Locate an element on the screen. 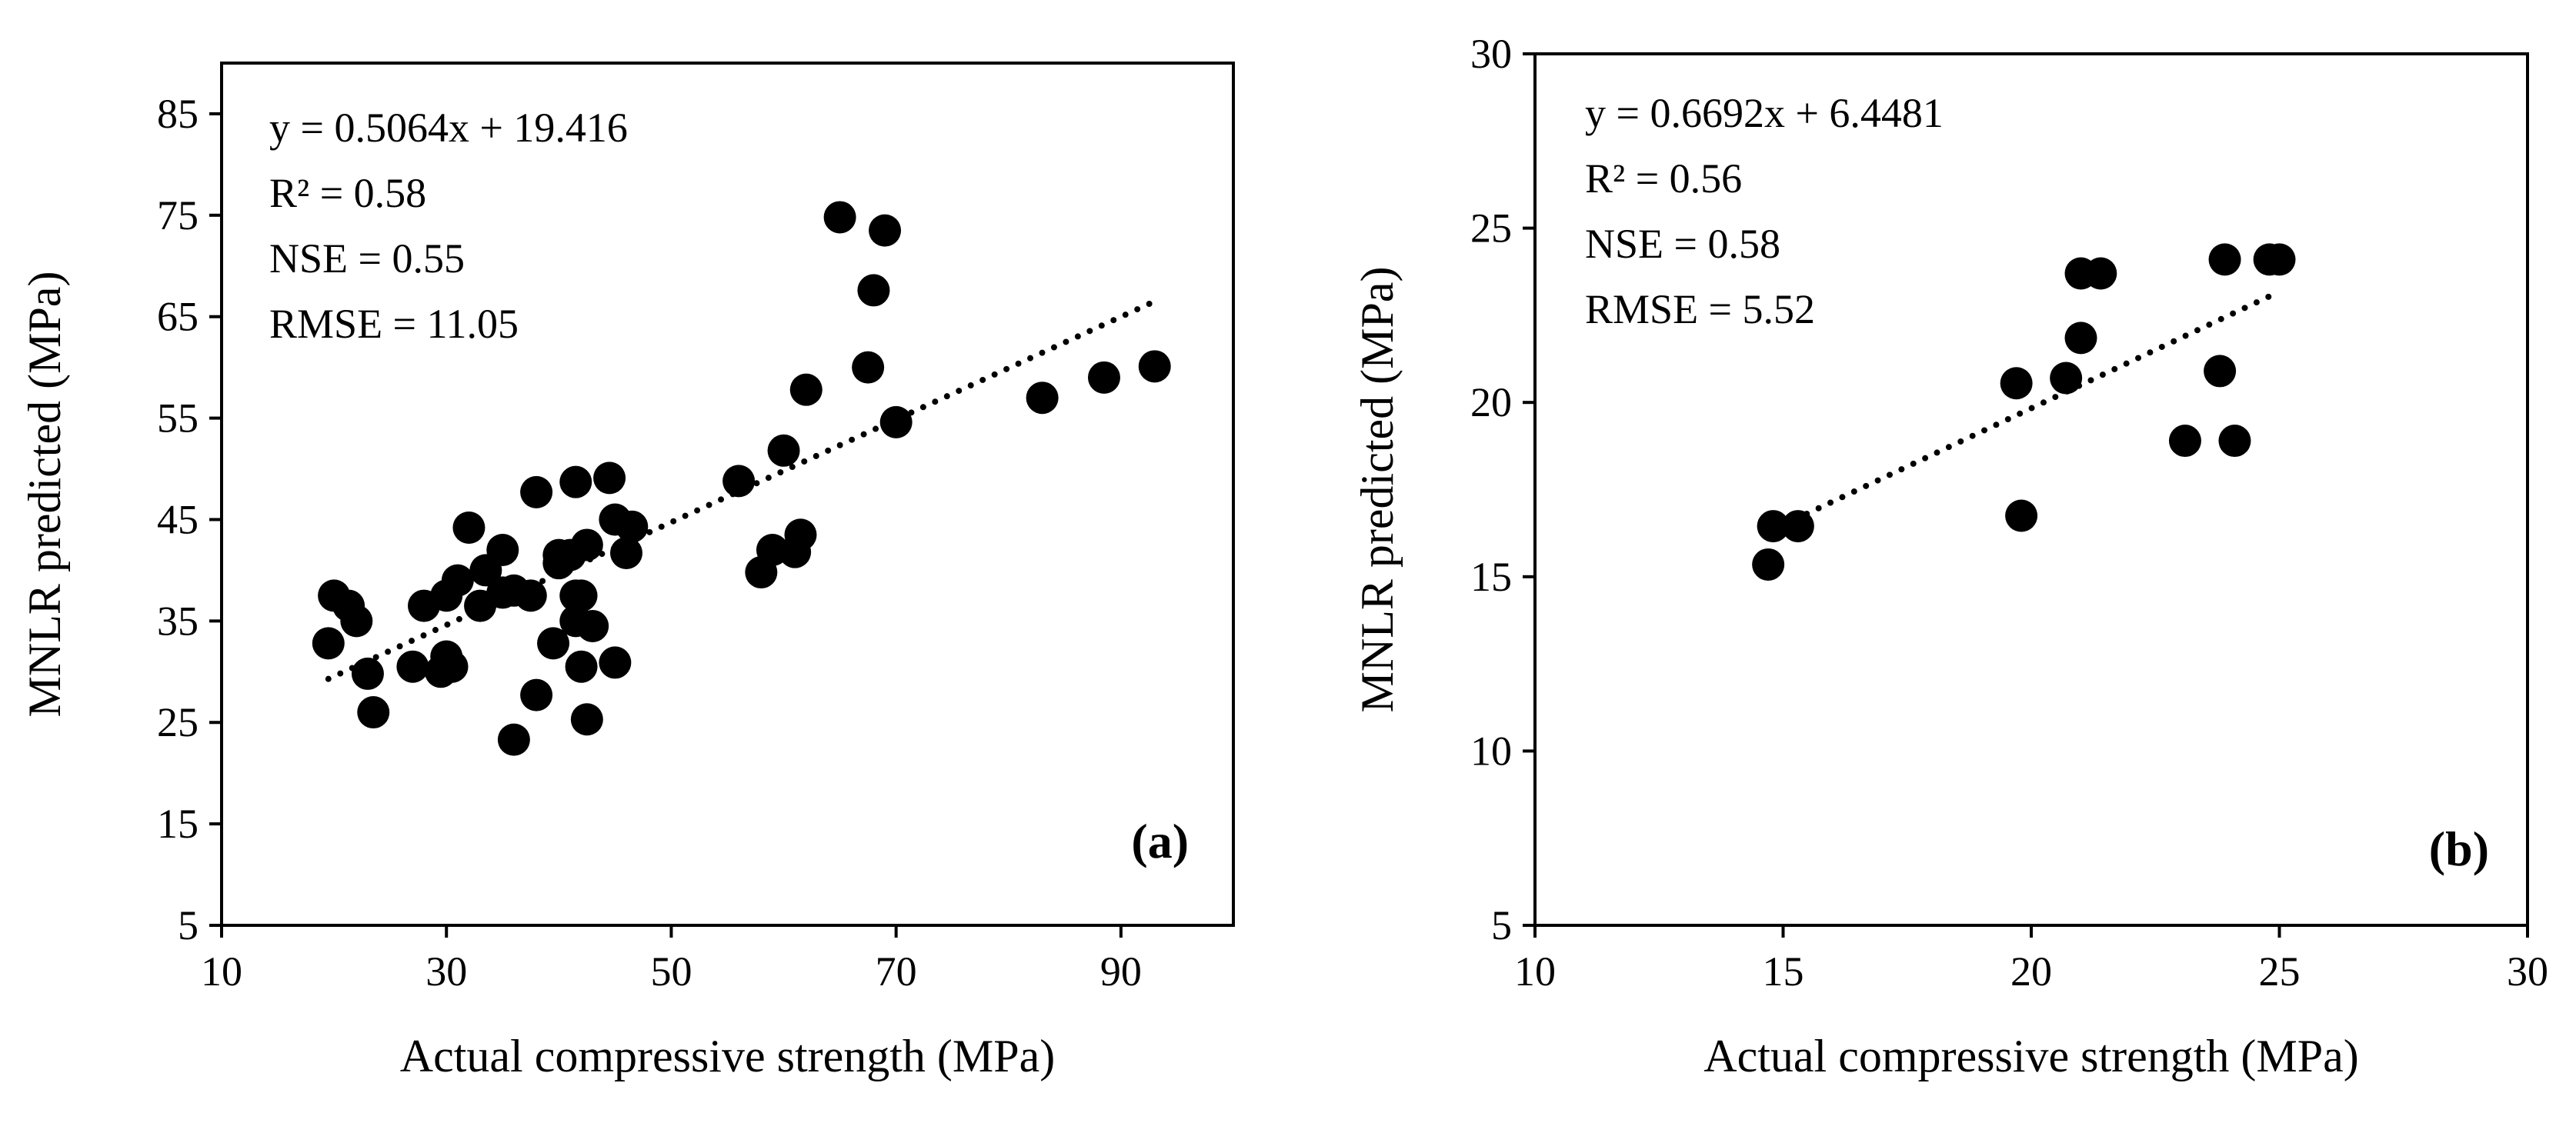  y-tick-label-b: 20 is located at coordinates (1491, 402).